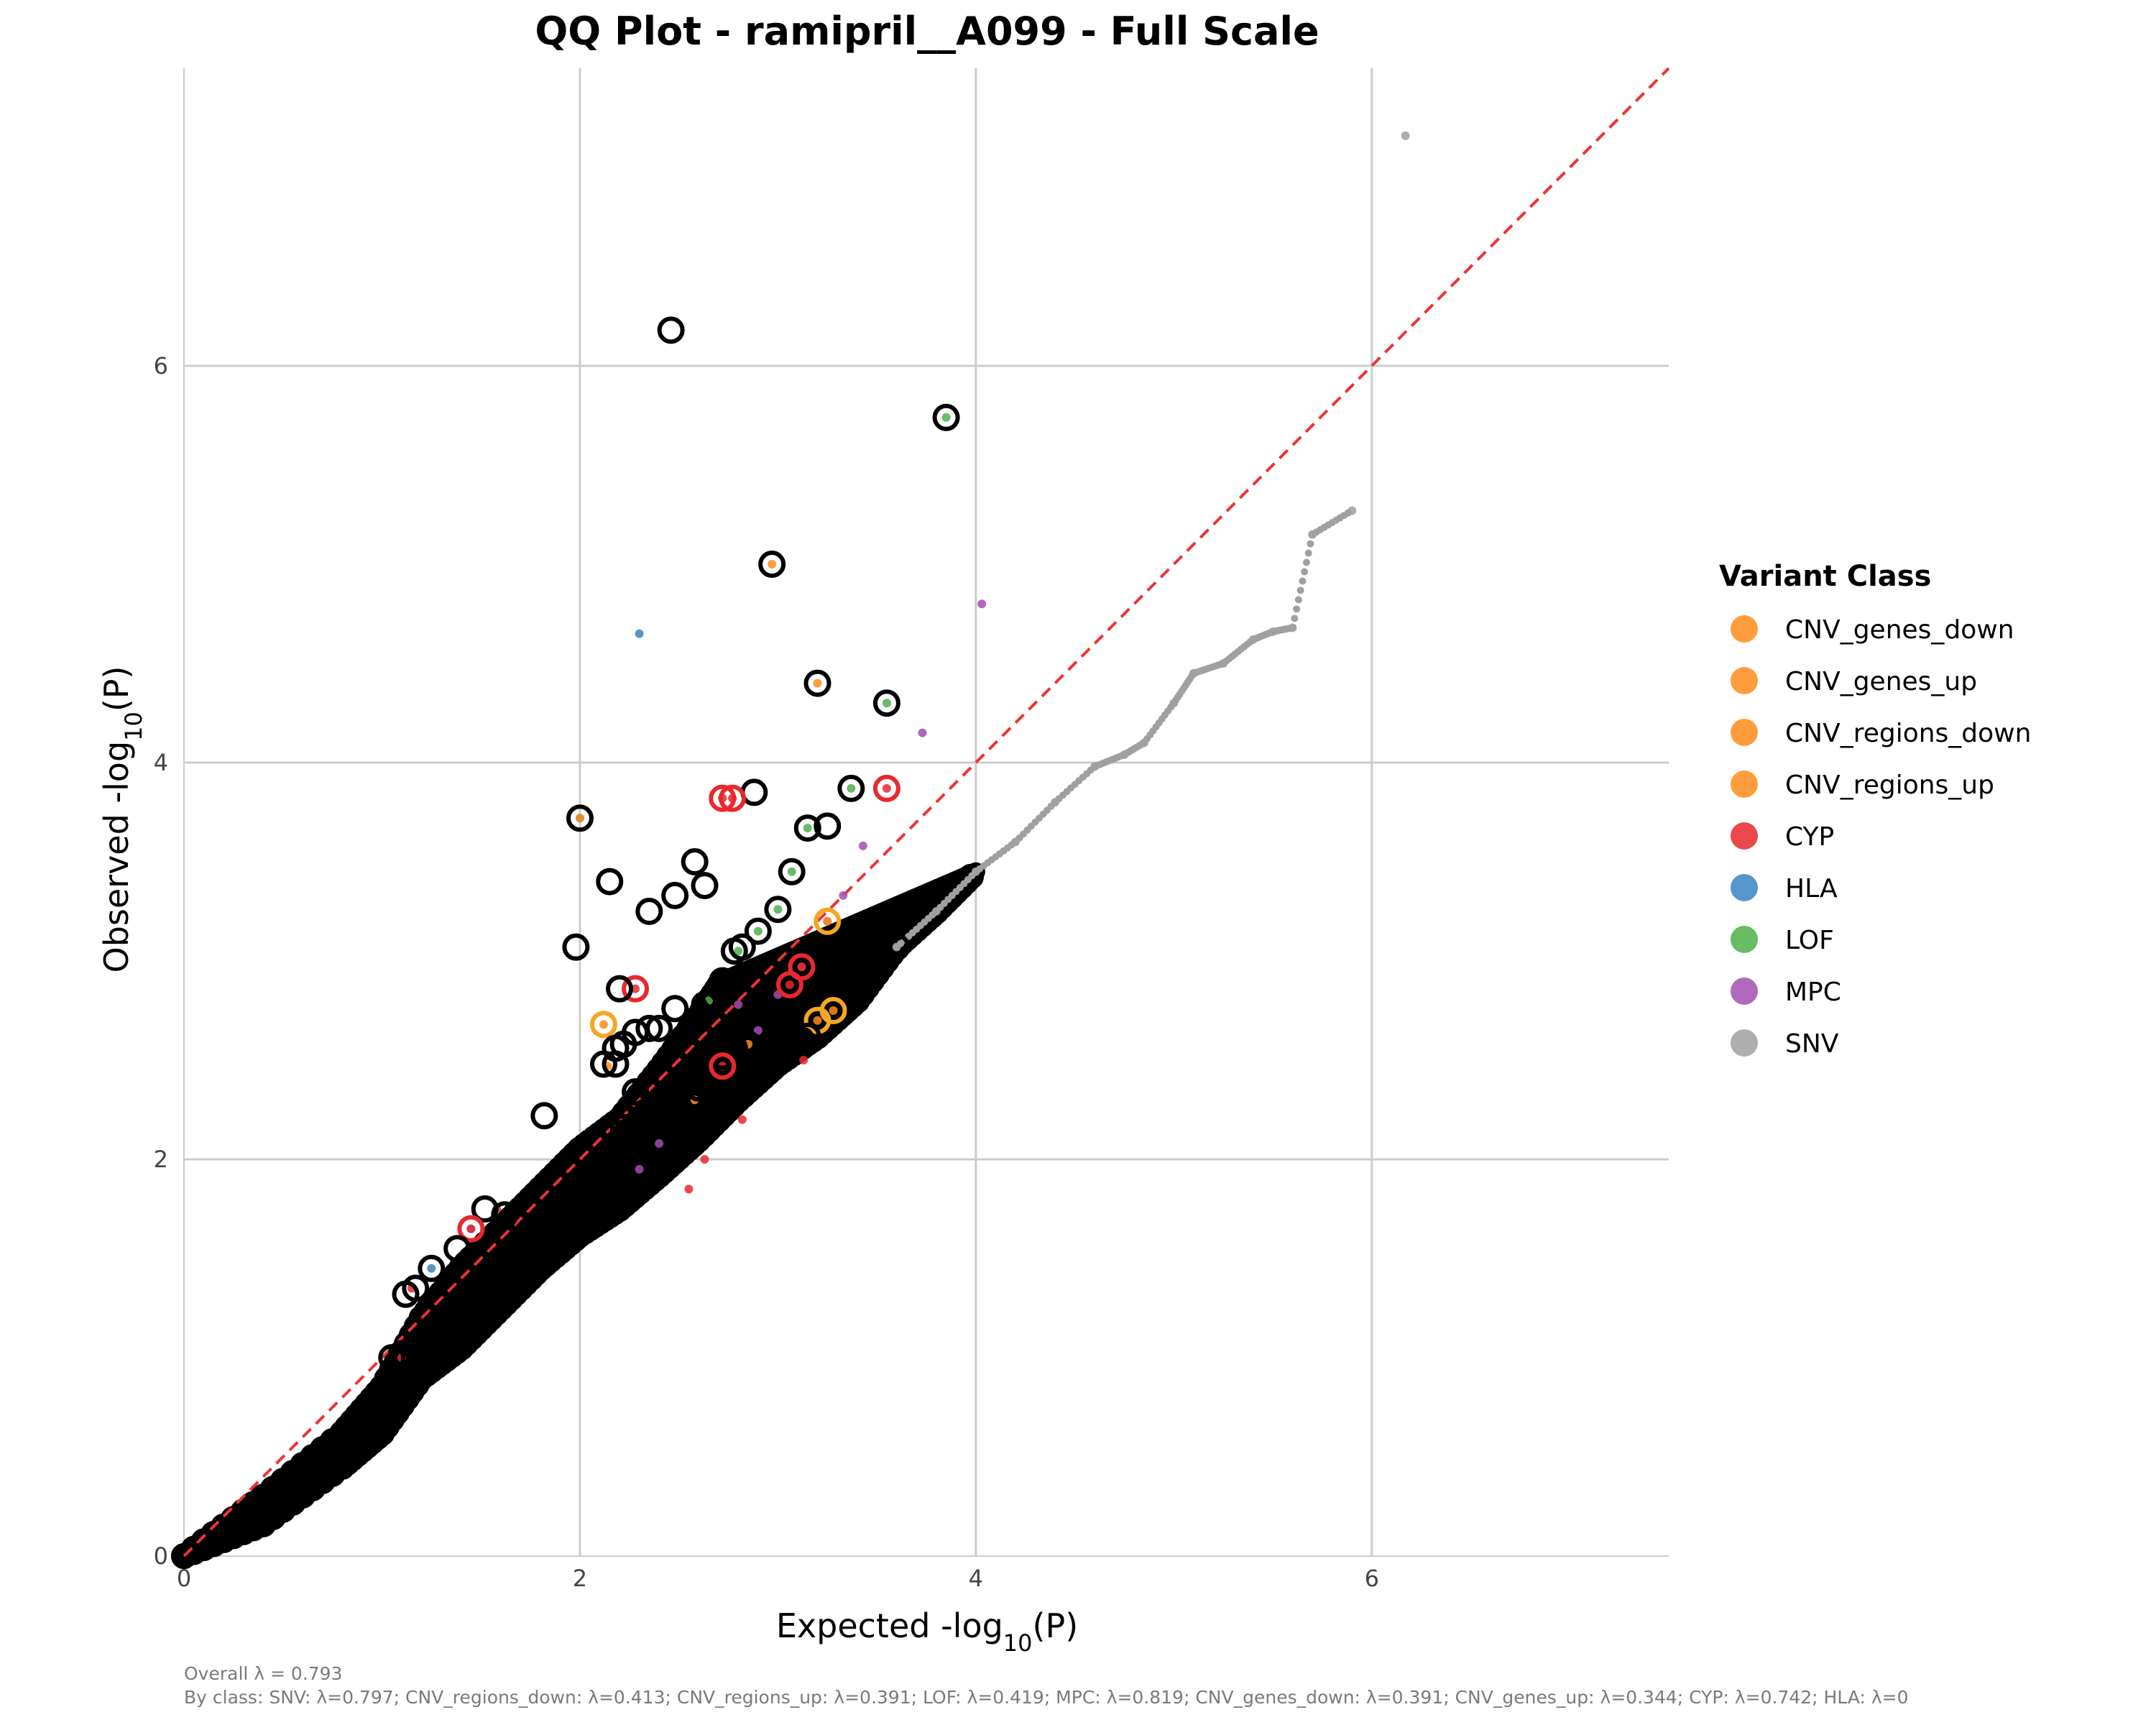  Describe the element at coordinates (161, 366) in the screenshot. I see `y-tick-label: 6` at that location.